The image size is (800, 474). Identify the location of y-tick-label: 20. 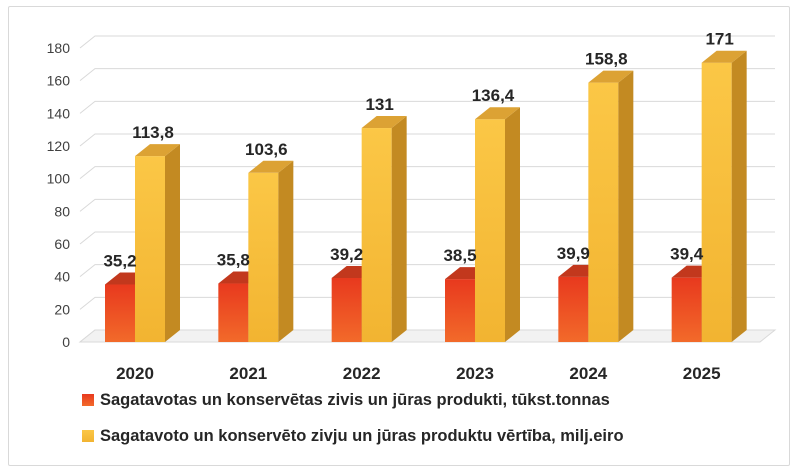
(62, 309).